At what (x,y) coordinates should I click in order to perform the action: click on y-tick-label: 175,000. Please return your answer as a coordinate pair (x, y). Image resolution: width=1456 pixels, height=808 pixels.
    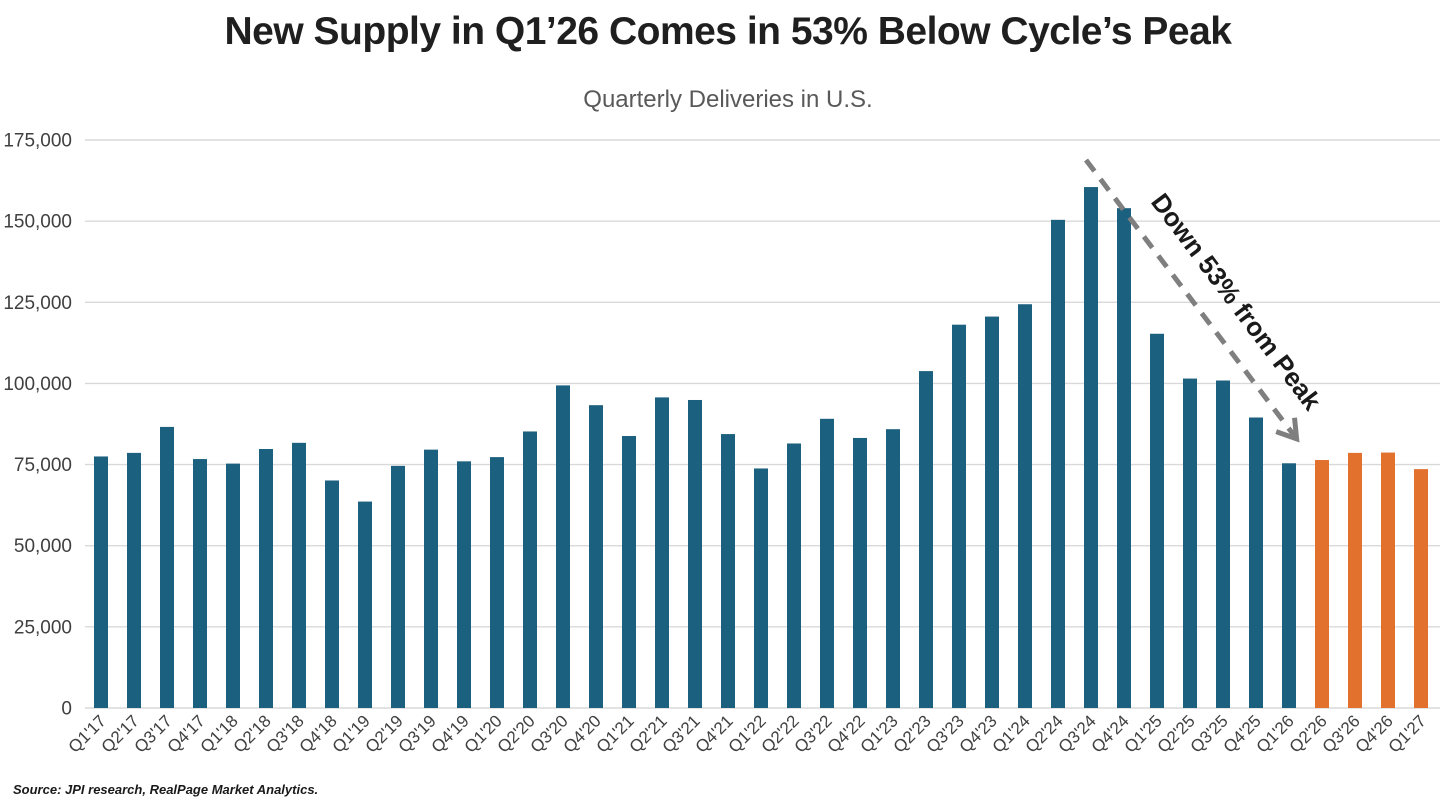
    Looking at the image, I should click on (37, 141).